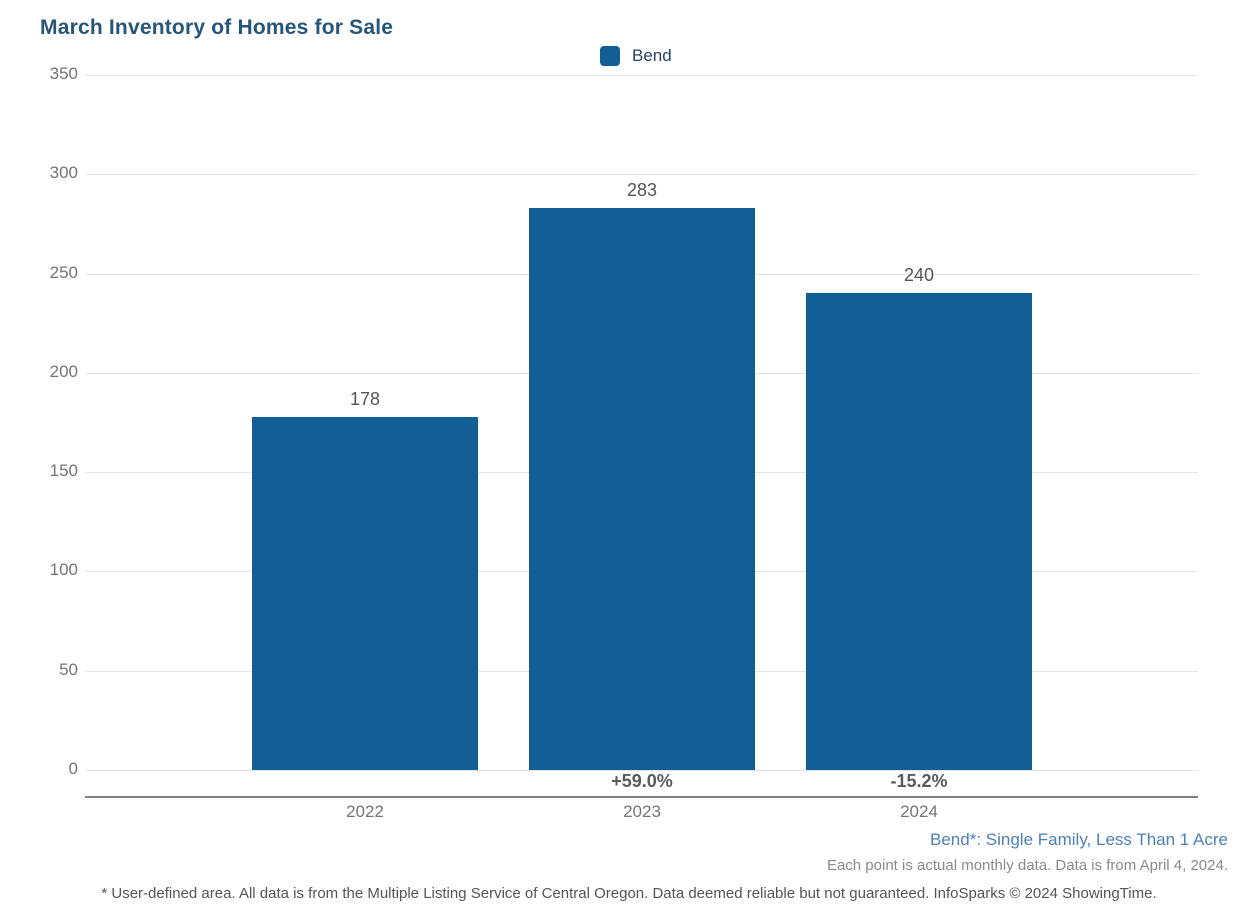 The image size is (1258, 907). What do you see at coordinates (63, 570) in the screenshot?
I see `y-axis-tick-100: 100` at bounding box center [63, 570].